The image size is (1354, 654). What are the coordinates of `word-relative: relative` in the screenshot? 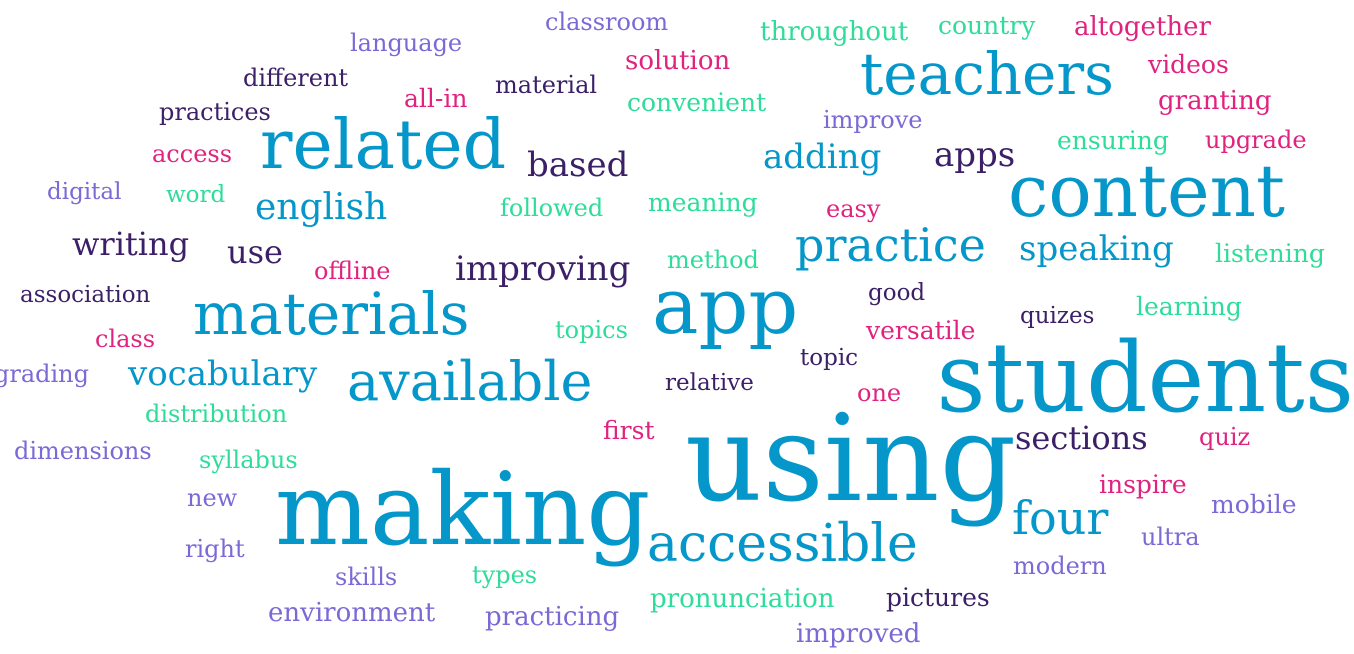 It's located at (709, 383).